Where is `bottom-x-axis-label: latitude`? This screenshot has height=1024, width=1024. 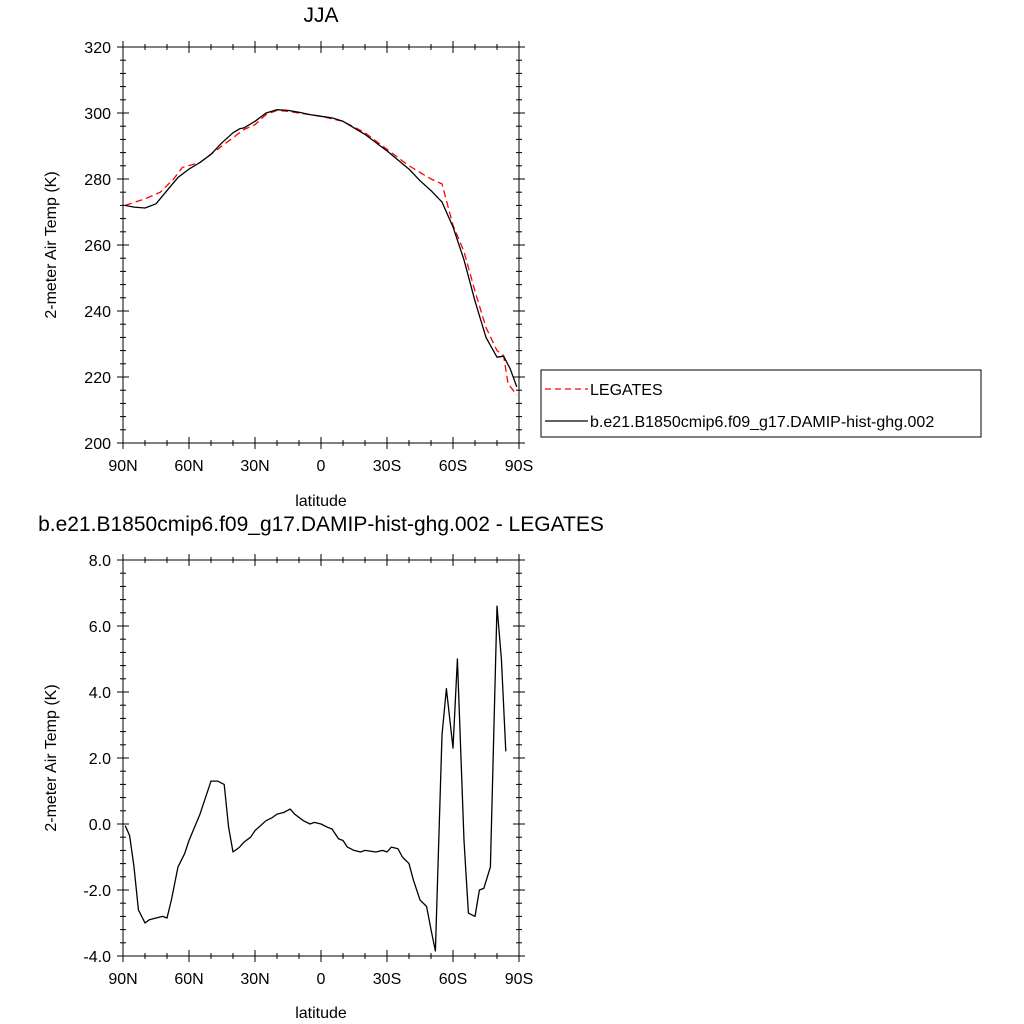
bottom-x-axis-label: latitude is located at coordinates (321, 1013).